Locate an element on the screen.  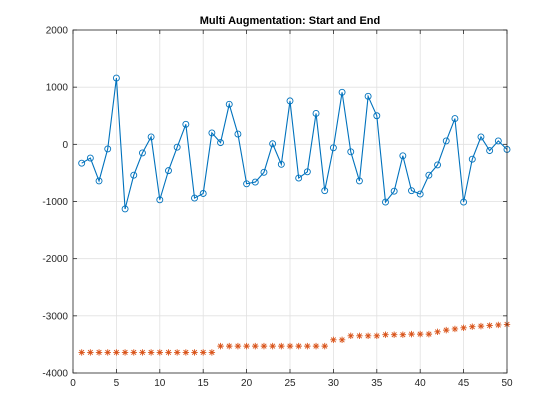
y-tick-label: -2000 is located at coordinates (55, 259).